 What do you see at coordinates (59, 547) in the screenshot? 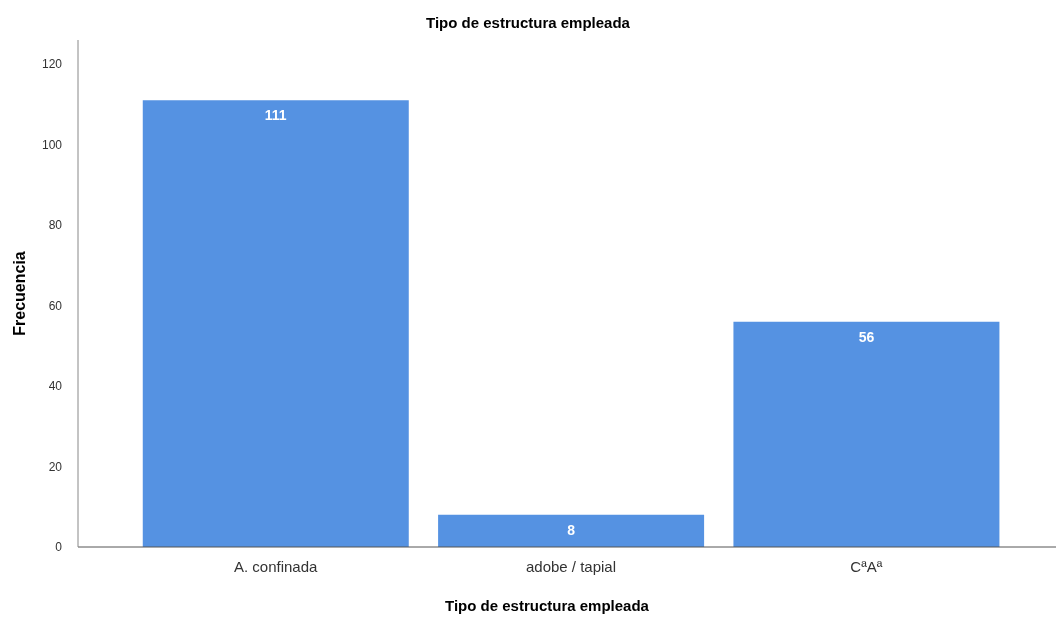
I see `y-tick-label: 0` at bounding box center [59, 547].